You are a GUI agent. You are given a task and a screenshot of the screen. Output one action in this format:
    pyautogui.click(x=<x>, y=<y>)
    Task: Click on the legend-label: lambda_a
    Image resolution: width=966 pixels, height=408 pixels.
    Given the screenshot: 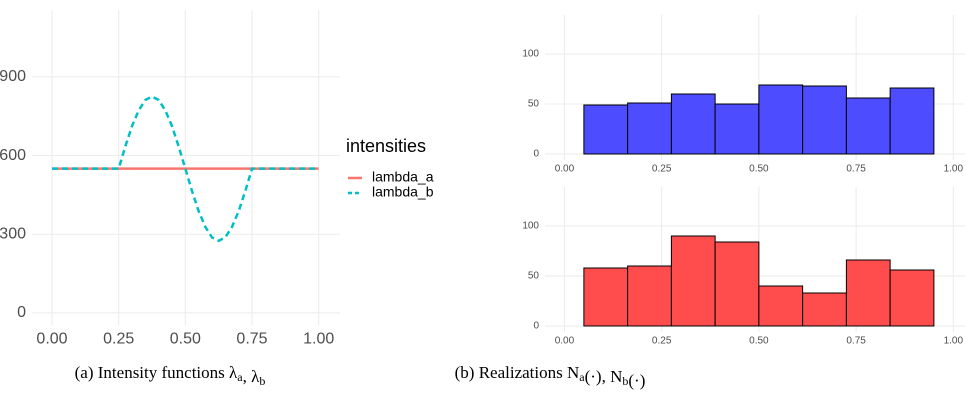 What is the action you would take?
    pyautogui.click(x=403, y=177)
    